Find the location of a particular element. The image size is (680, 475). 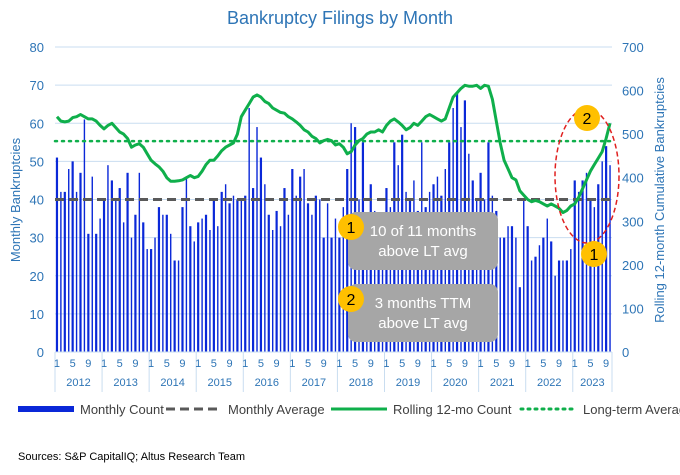

y2-tick-label: 700 is located at coordinates (633, 47).